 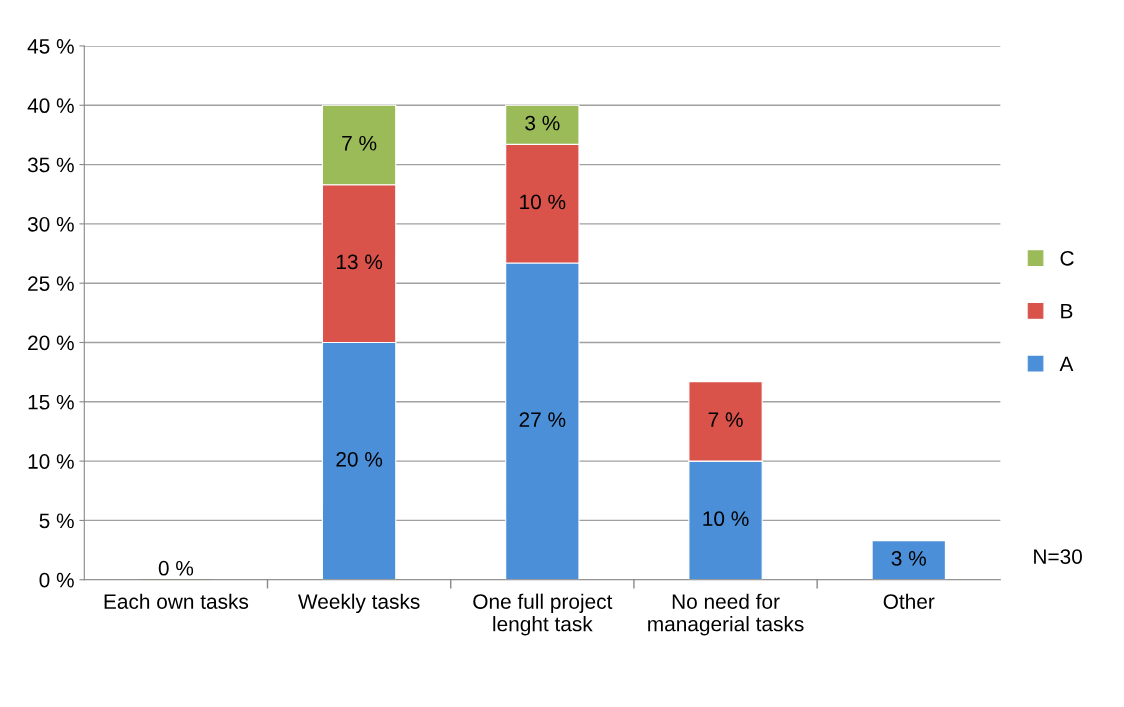 What do you see at coordinates (51, 343) in the screenshot?
I see `y-tick-label: 20 %` at bounding box center [51, 343].